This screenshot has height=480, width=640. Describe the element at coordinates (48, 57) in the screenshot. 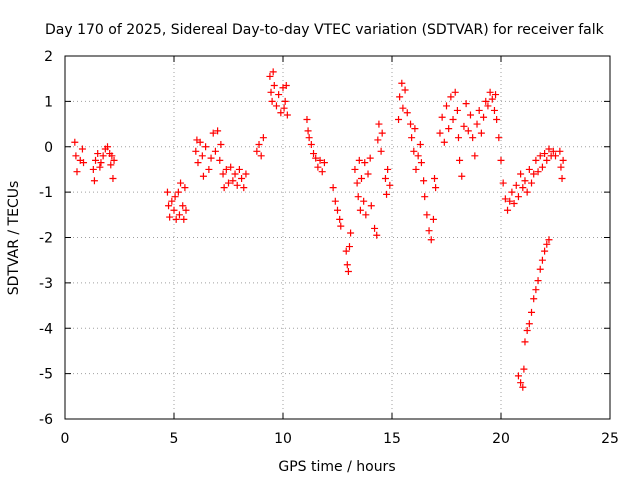

I see `y-tick-label: 2` at that location.